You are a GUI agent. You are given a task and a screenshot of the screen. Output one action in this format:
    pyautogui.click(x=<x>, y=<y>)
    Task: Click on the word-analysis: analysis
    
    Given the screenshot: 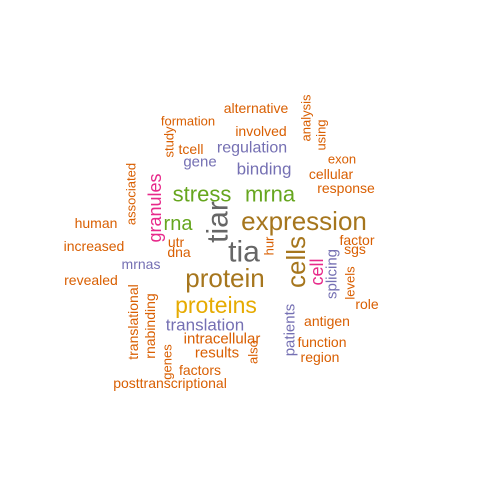 What is the action you would take?
    pyautogui.click(x=306, y=117)
    